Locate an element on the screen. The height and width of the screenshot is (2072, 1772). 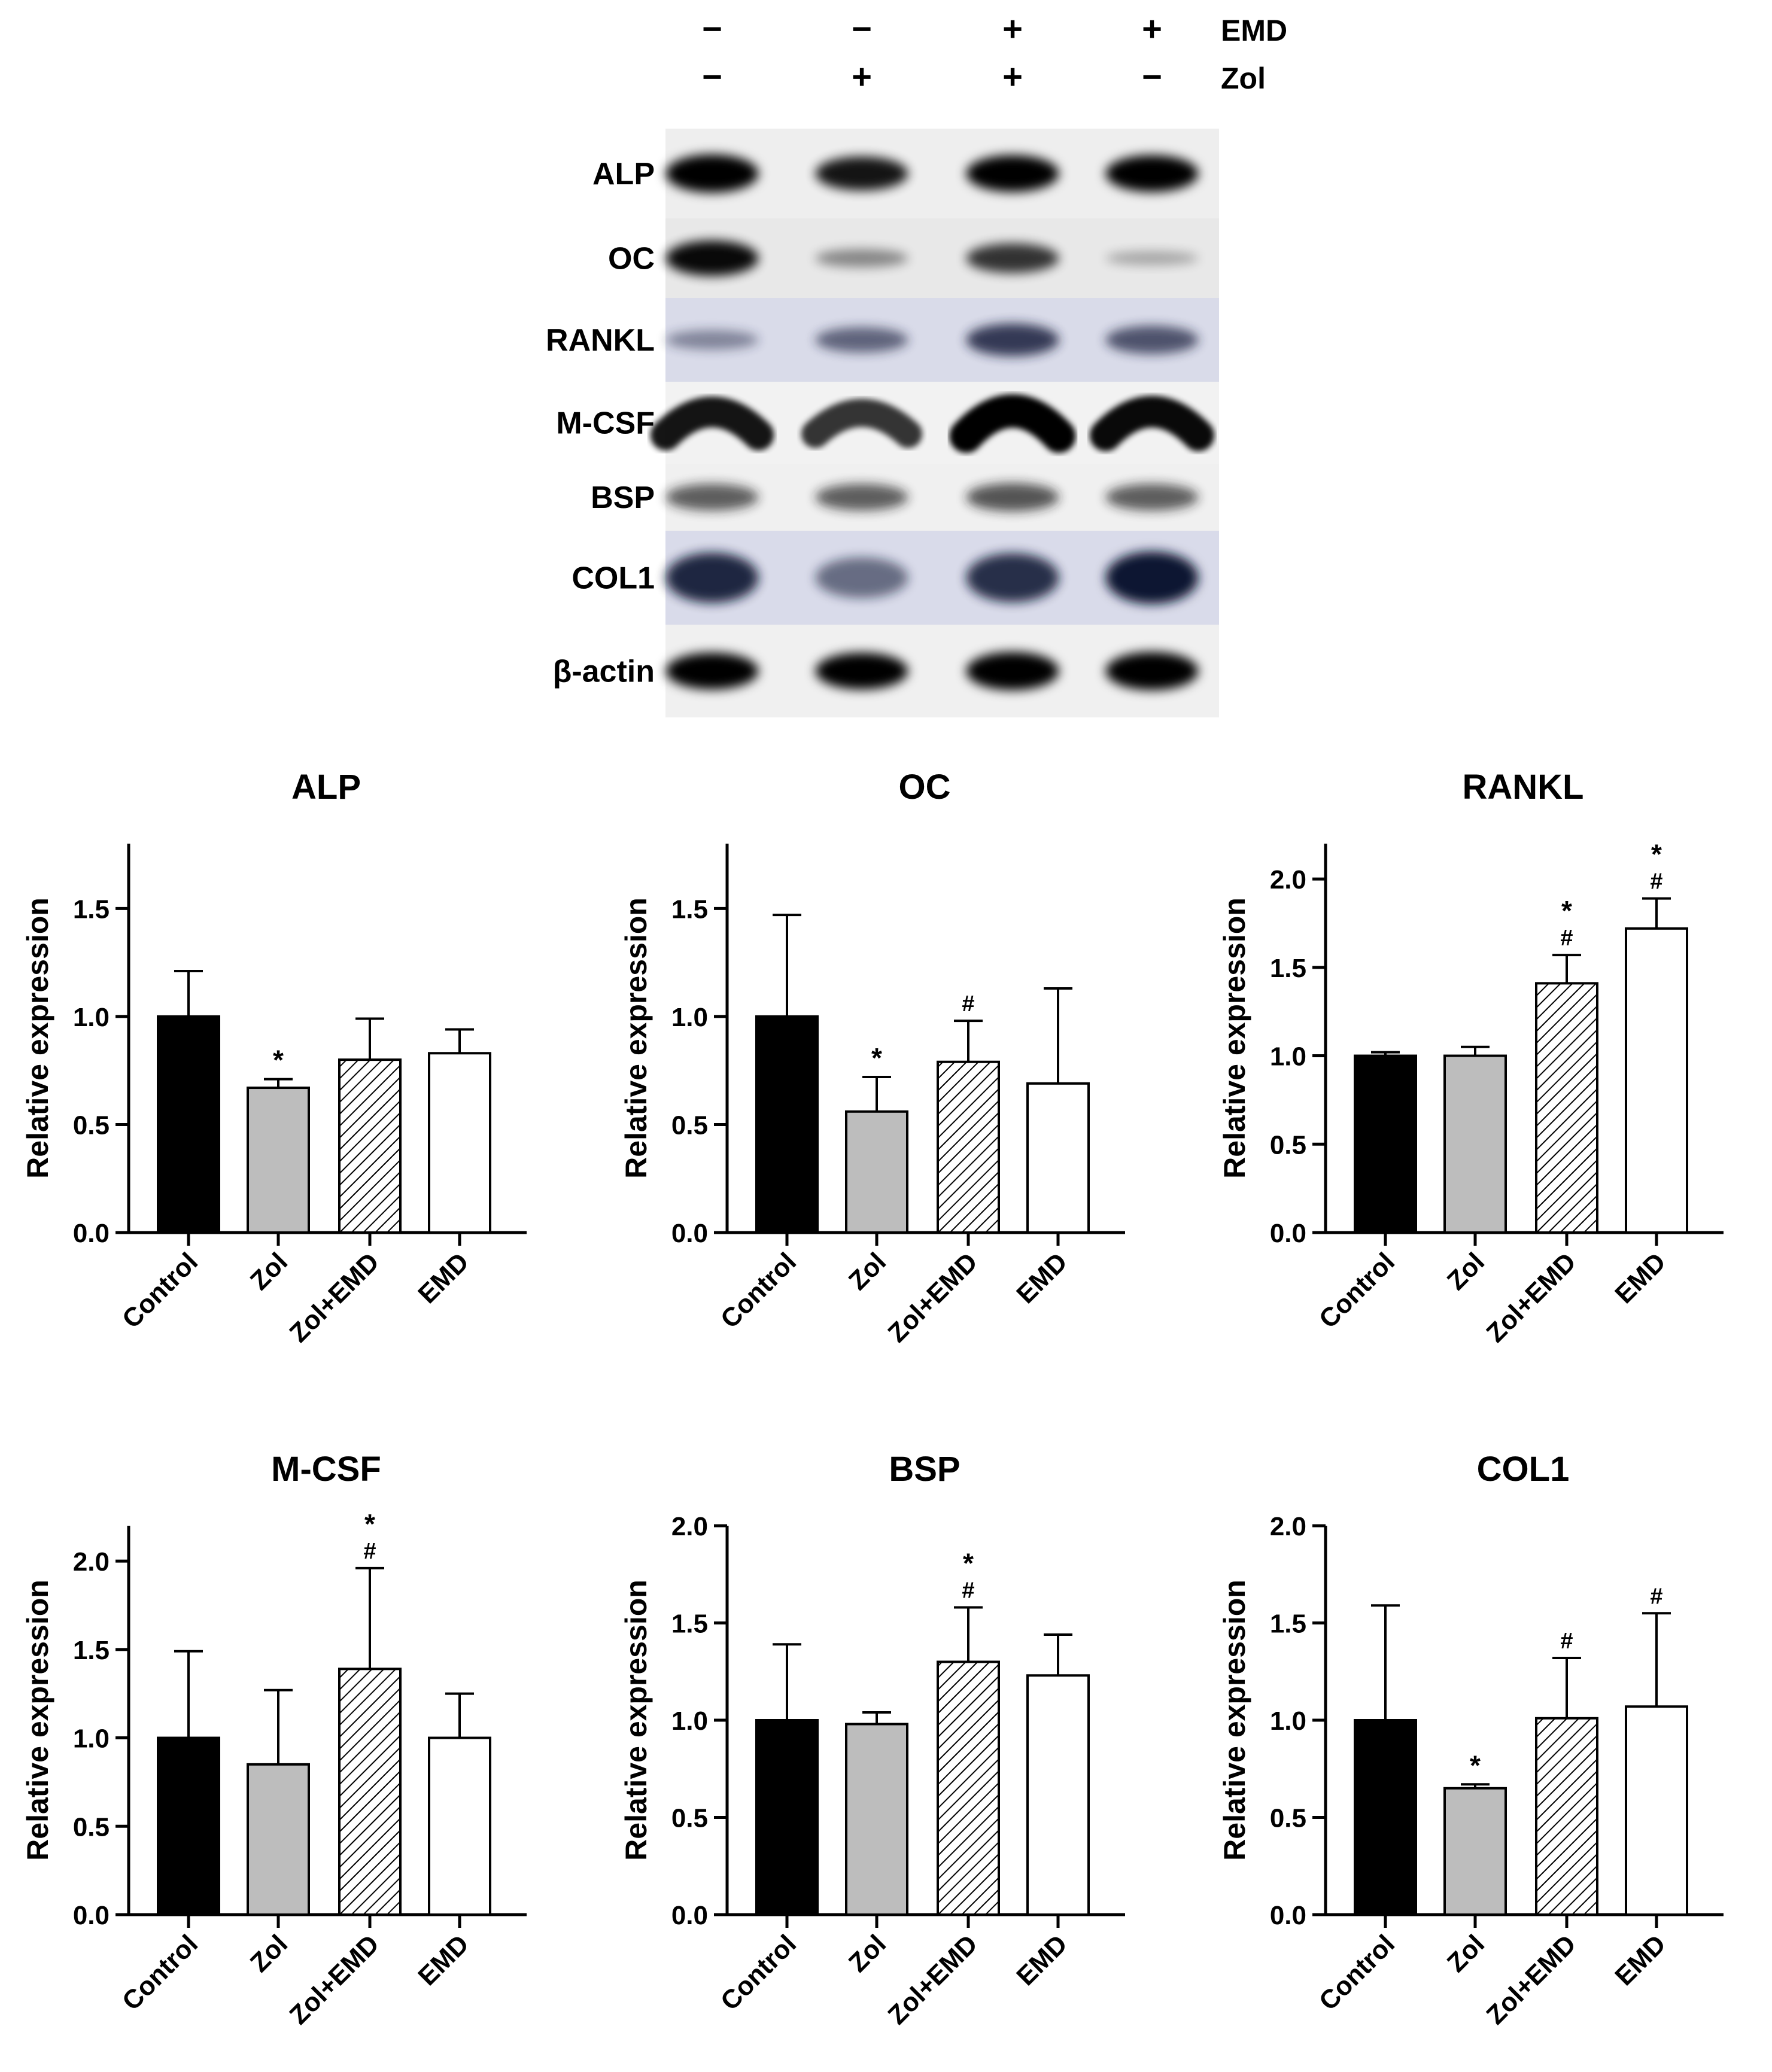
blot-row-bsp: BSP is located at coordinates (905, 497).